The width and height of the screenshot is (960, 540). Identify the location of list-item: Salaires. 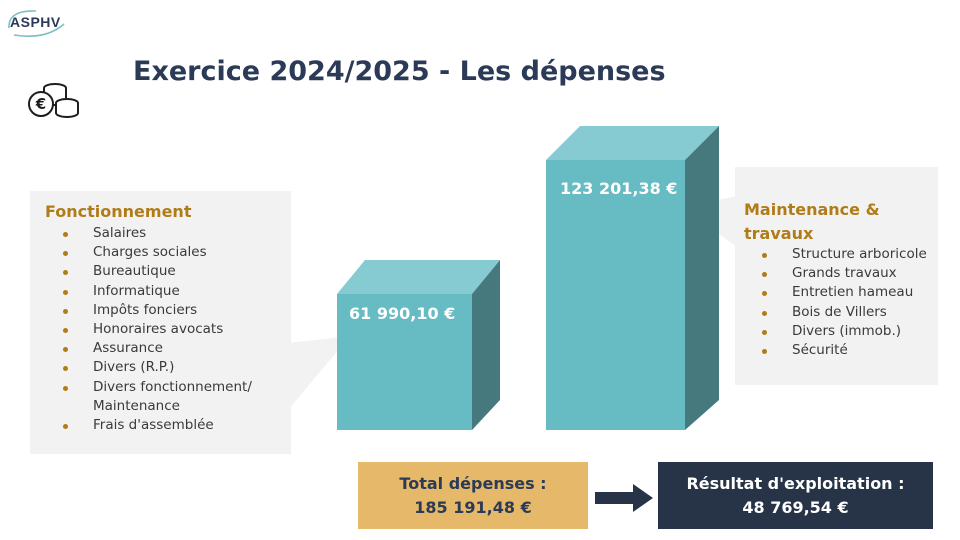
(156, 233).